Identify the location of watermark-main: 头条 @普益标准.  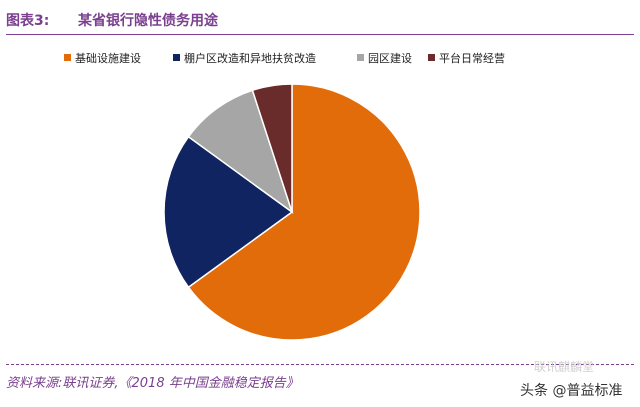
(571, 391).